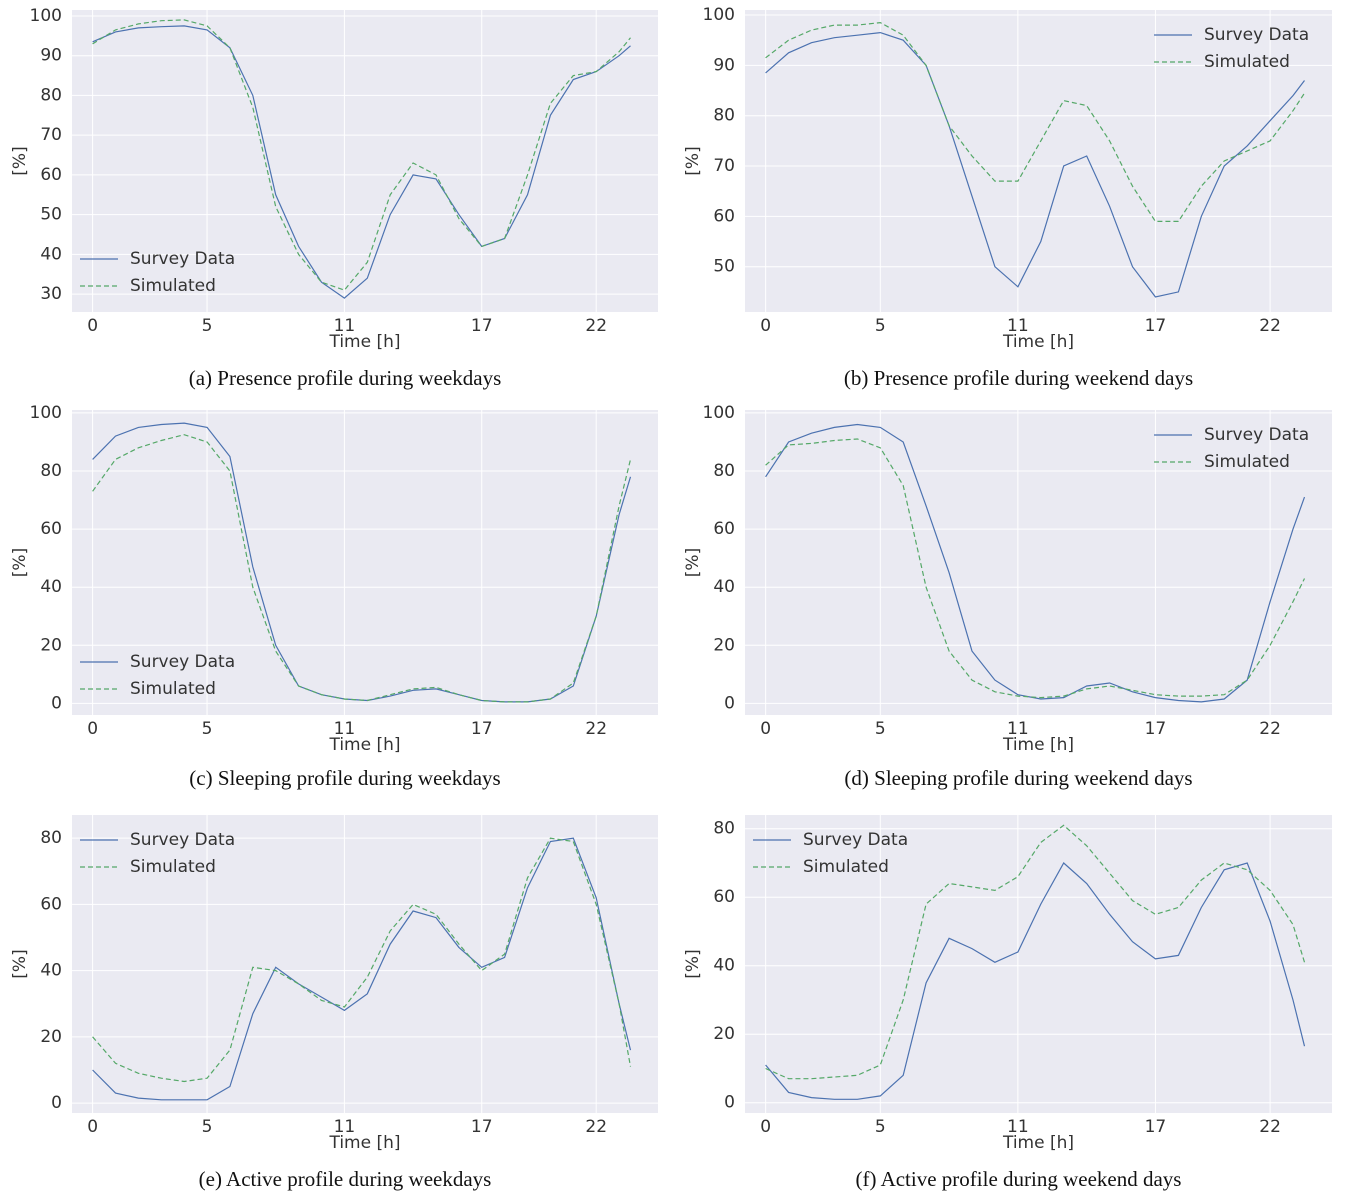 This screenshot has width=1345, height=1200. What do you see at coordinates (51, 294) in the screenshot?
I see `y-tick-label: 30` at bounding box center [51, 294].